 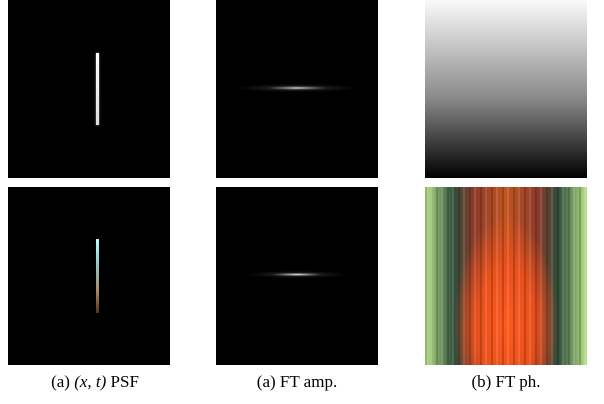 I want to click on caption-part: (a), so click(x=60, y=381).